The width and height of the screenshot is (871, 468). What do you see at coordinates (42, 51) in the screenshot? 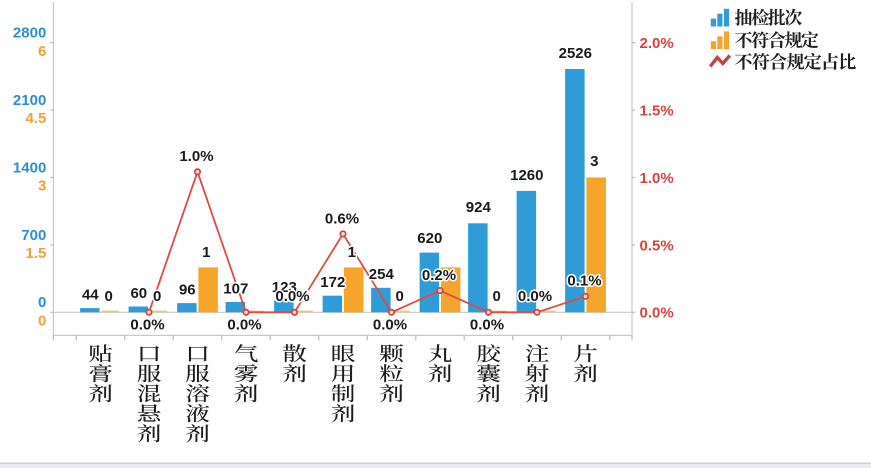
I see `svg-text: 6` at bounding box center [42, 51].